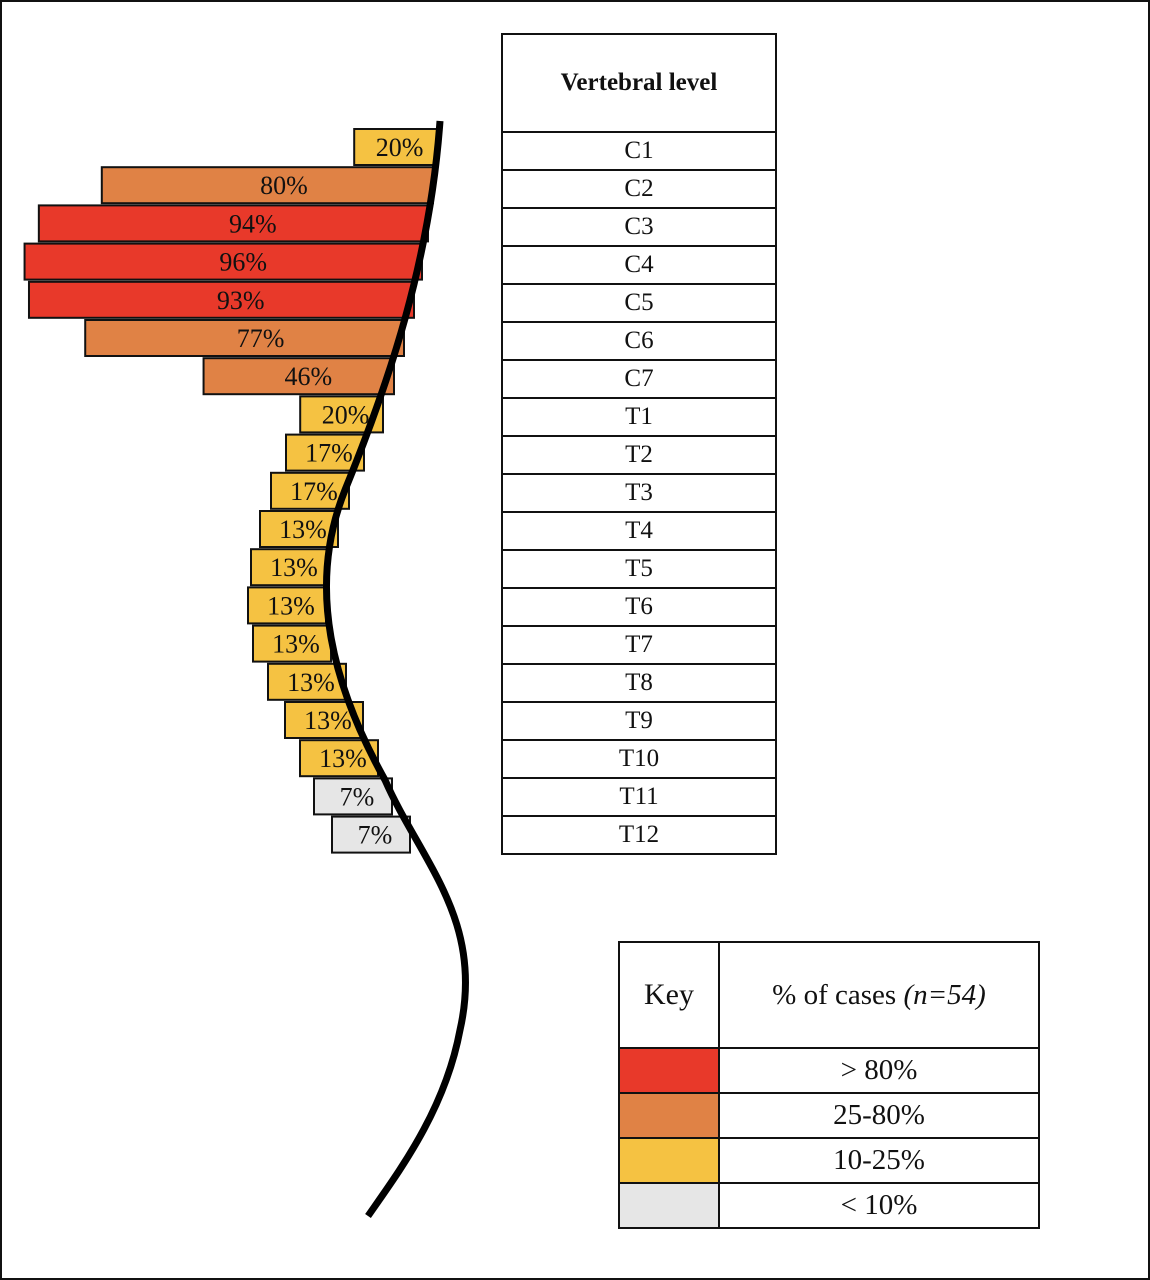  I want to click on bar-label-c4: 96%, so click(243, 262).